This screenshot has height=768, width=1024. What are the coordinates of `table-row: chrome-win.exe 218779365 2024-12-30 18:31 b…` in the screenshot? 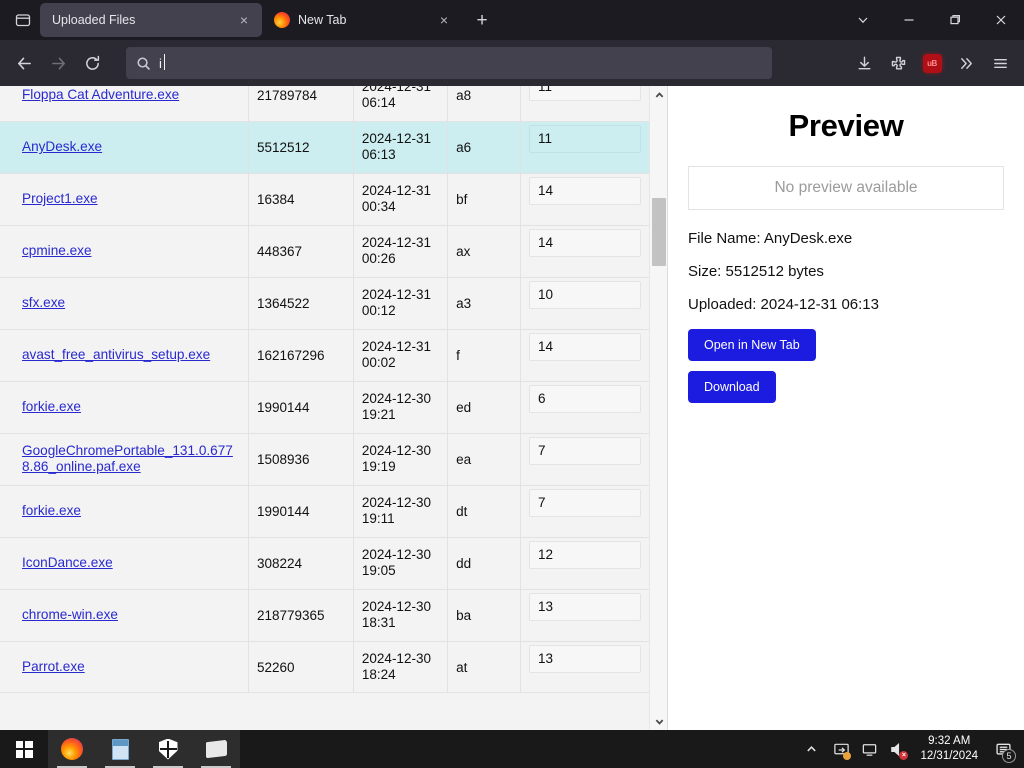 It's located at (324, 615).